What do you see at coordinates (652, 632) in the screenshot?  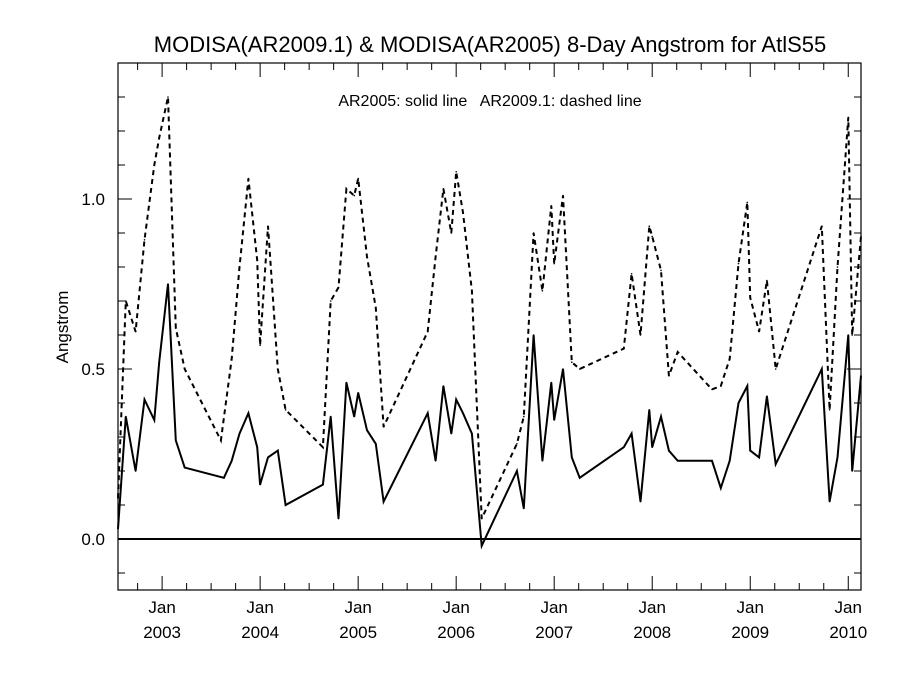 I see `x-tick-label-year: 2008` at bounding box center [652, 632].